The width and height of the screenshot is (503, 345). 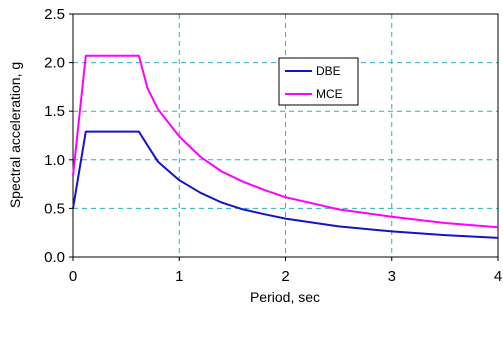 What do you see at coordinates (179, 276) in the screenshot?
I see `x-tick-label: 1` at bounding box center [179, 276].